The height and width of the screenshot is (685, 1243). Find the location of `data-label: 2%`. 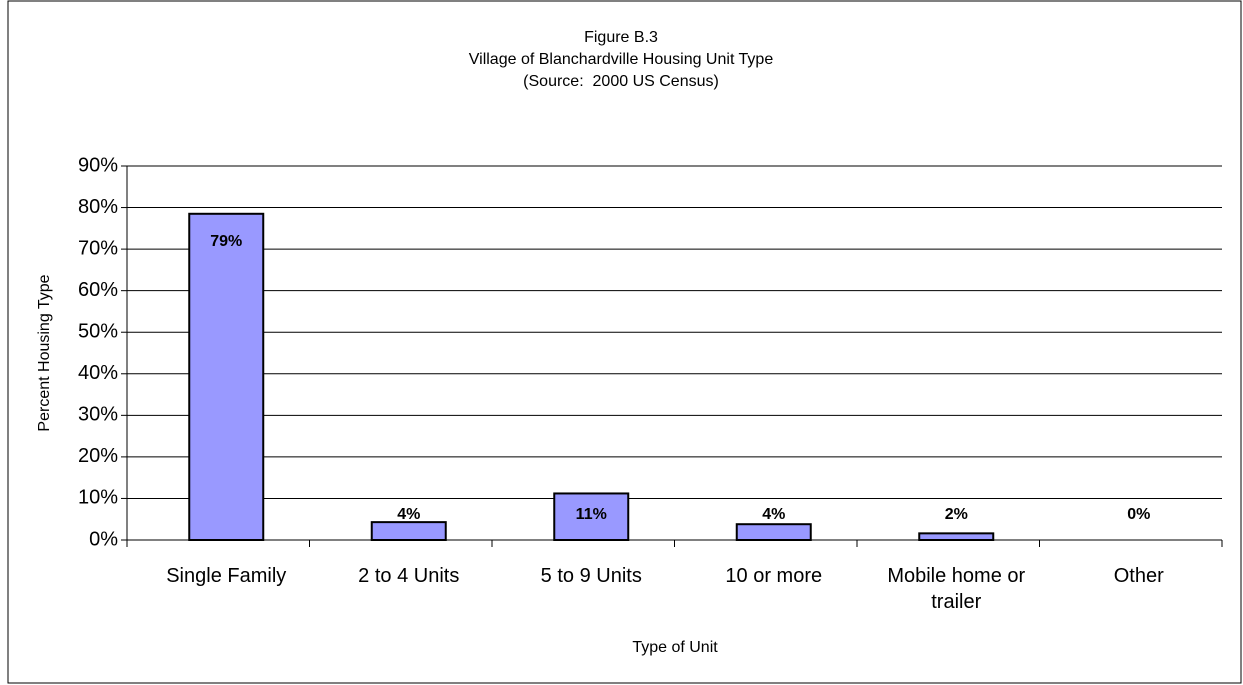

data-label: 2% is located at coordinates (956, 514).